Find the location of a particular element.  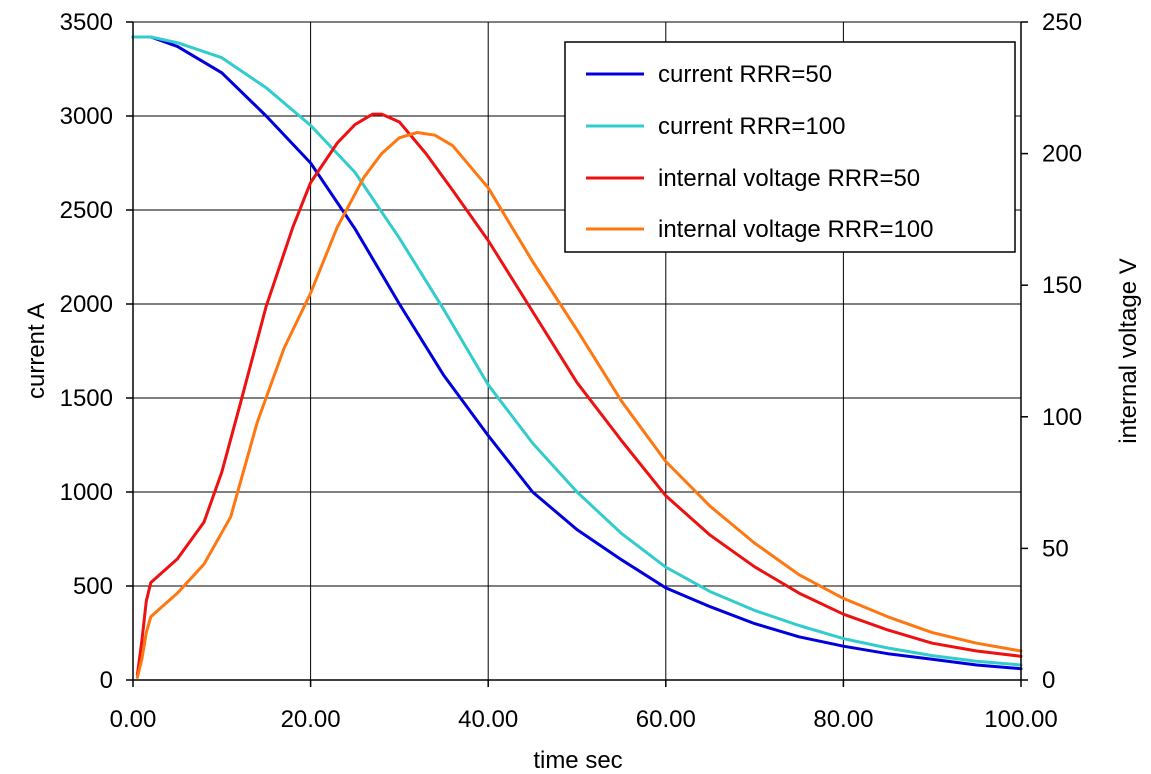

x-tick-label-5: 100.00 is located at coordinates (1020, 719).